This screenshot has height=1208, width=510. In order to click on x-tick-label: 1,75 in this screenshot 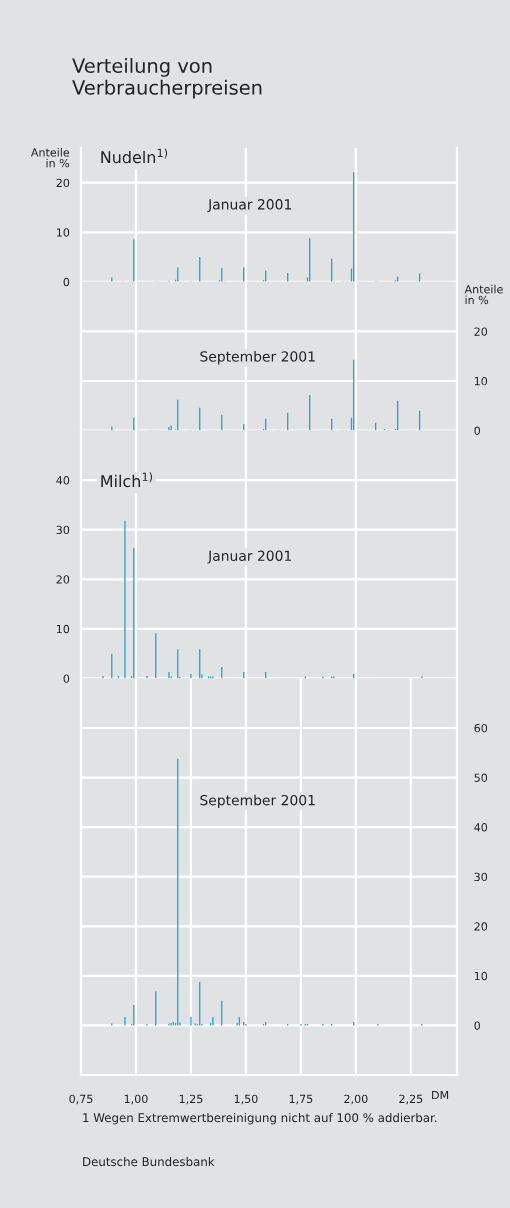, I will do `click(301, 1099)`.